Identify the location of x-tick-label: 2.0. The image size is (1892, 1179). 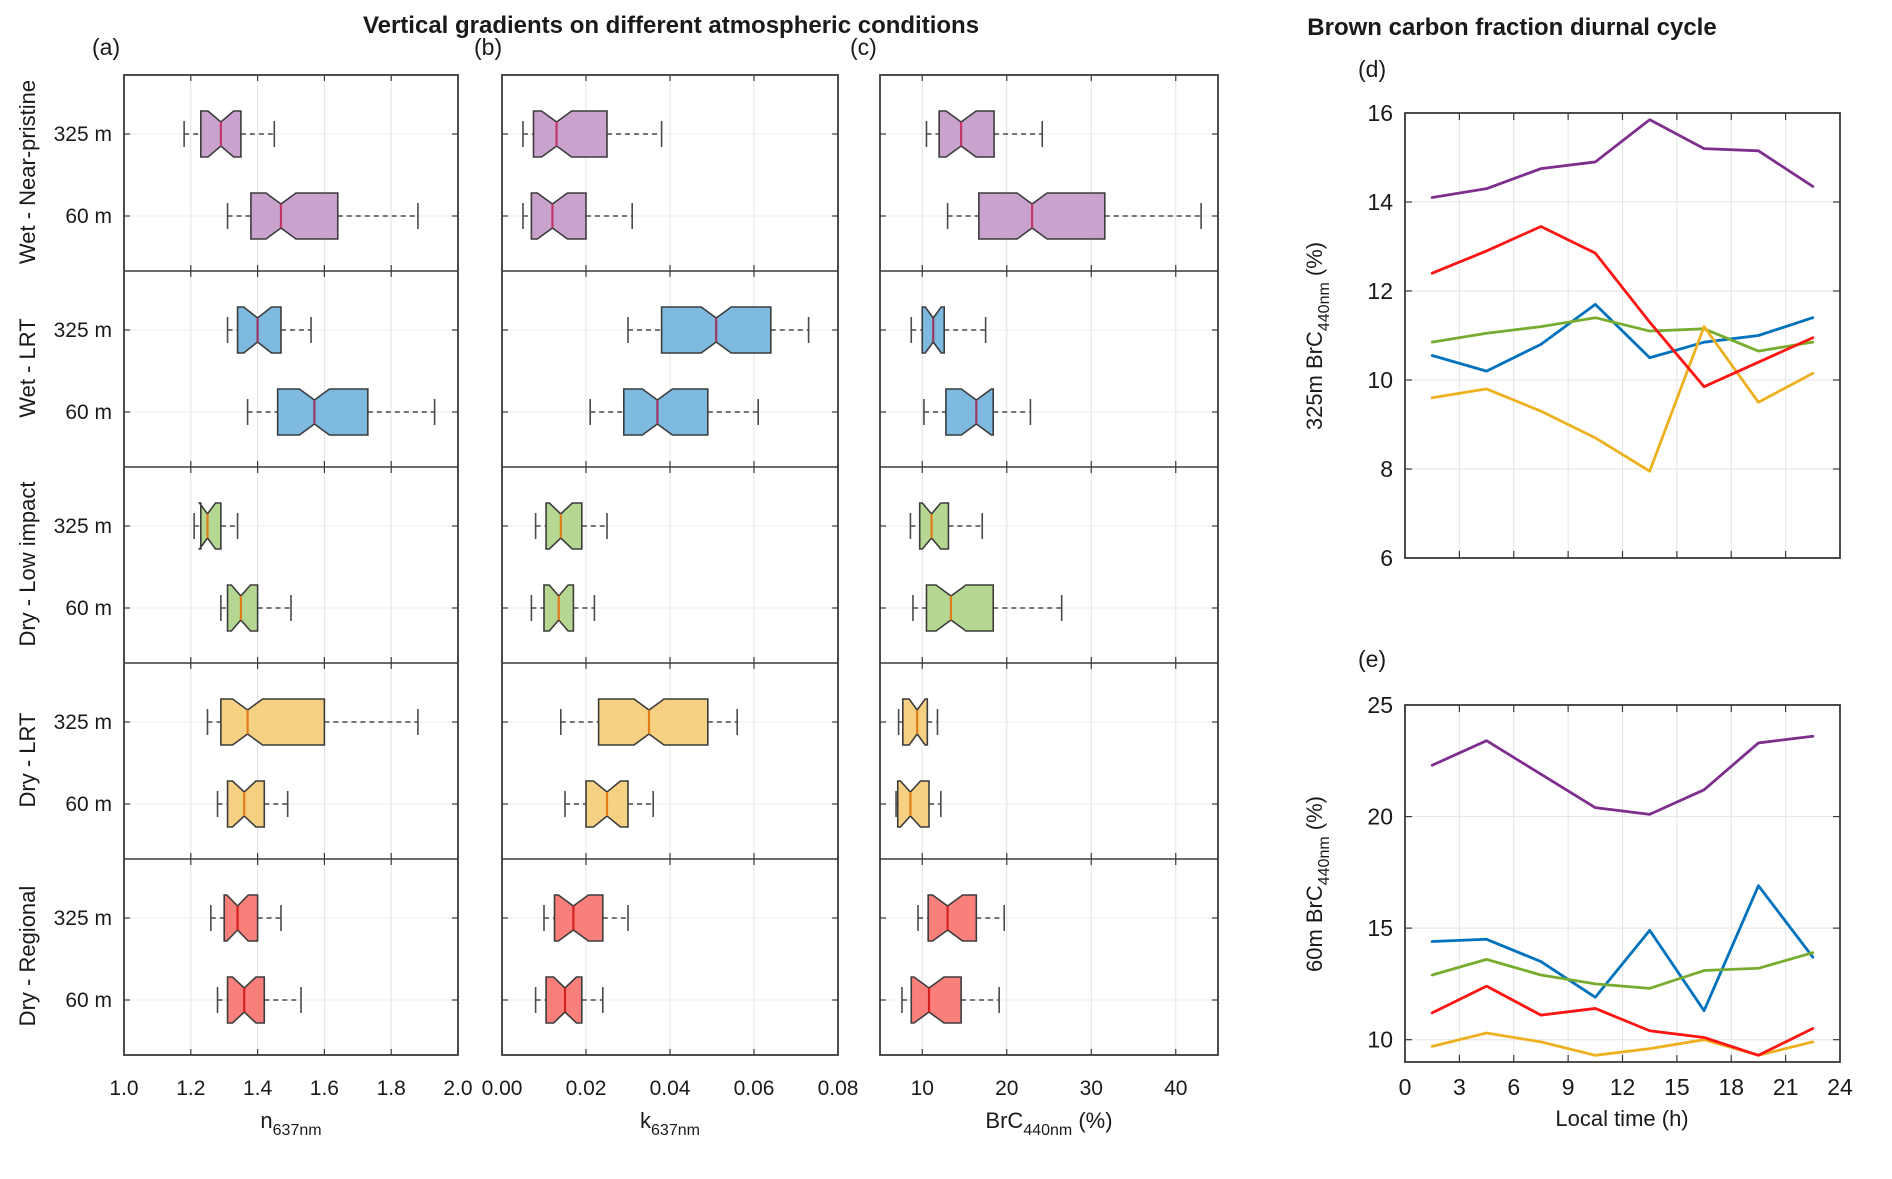
(457, 1088).